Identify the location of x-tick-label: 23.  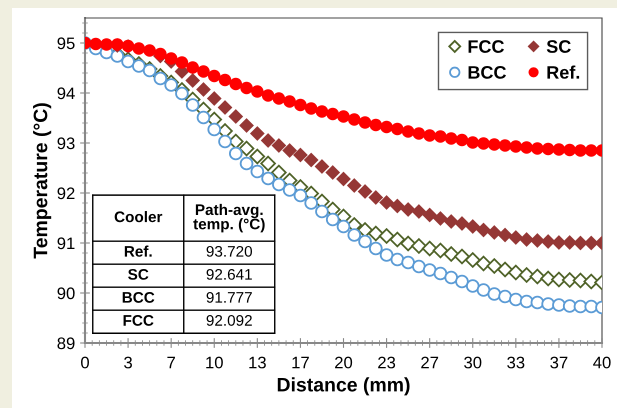
(387, 362).